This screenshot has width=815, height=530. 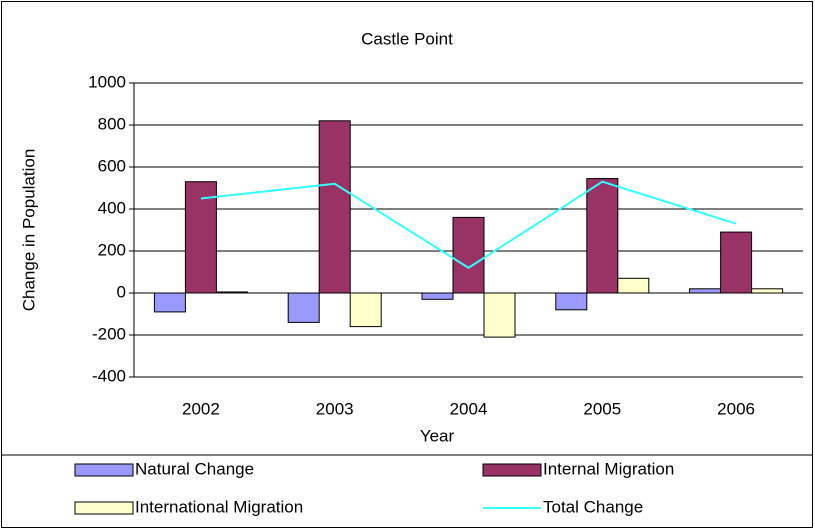 What do you see at coordinates (219, 506) in the screenshot?
I see `legend-label: International Migration` at bounding box center [219, 506].